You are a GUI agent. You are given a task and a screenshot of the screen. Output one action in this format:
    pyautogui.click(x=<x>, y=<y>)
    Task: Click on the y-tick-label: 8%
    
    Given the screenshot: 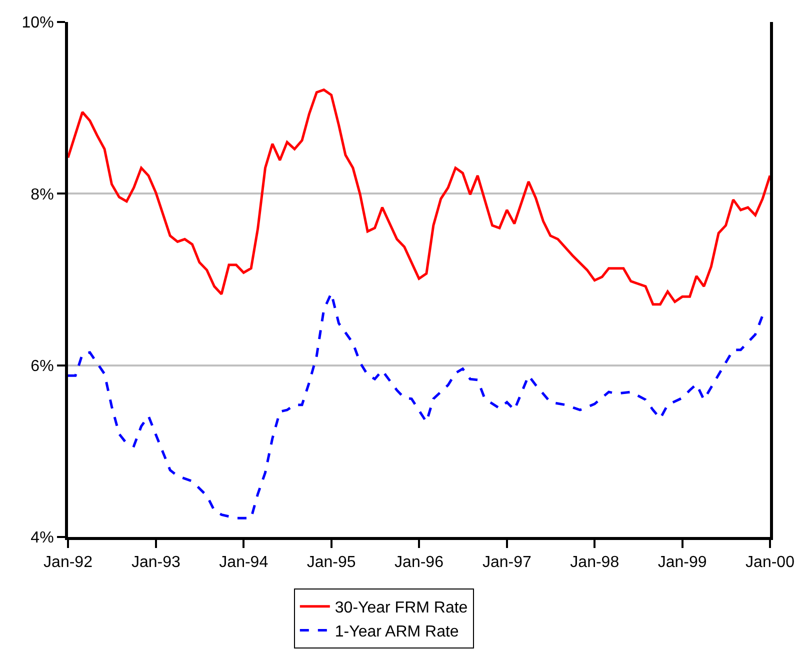 What is the action you would take?
    pyautogui.click(x=42, y=195)
    